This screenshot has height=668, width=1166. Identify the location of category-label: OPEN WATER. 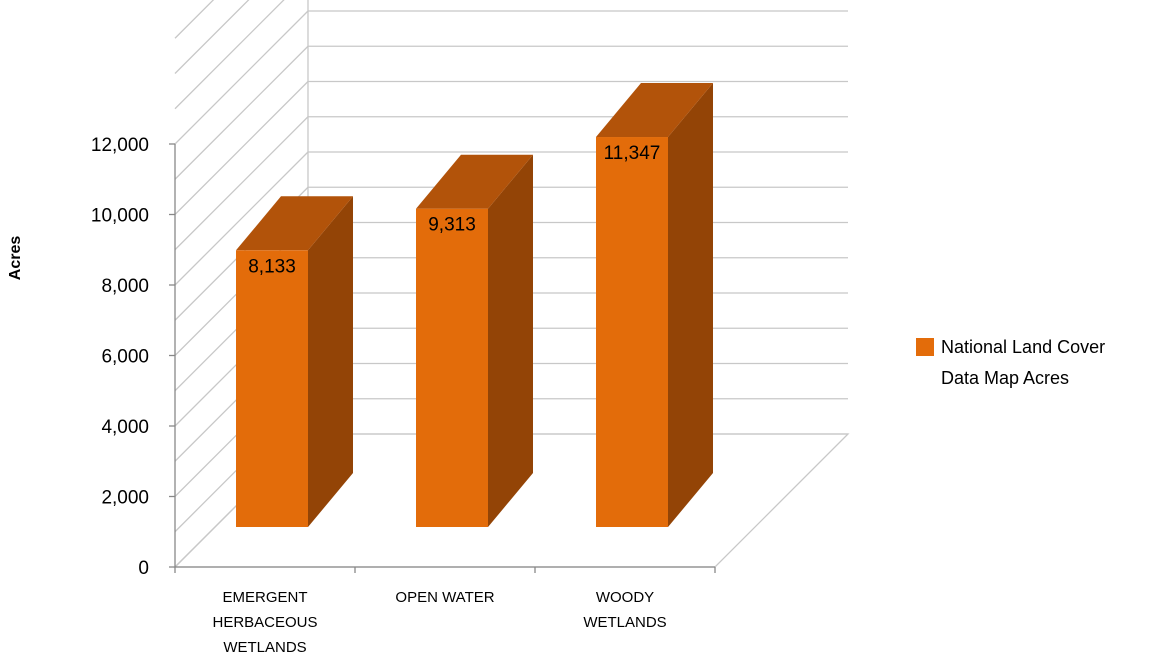
(444, 597).